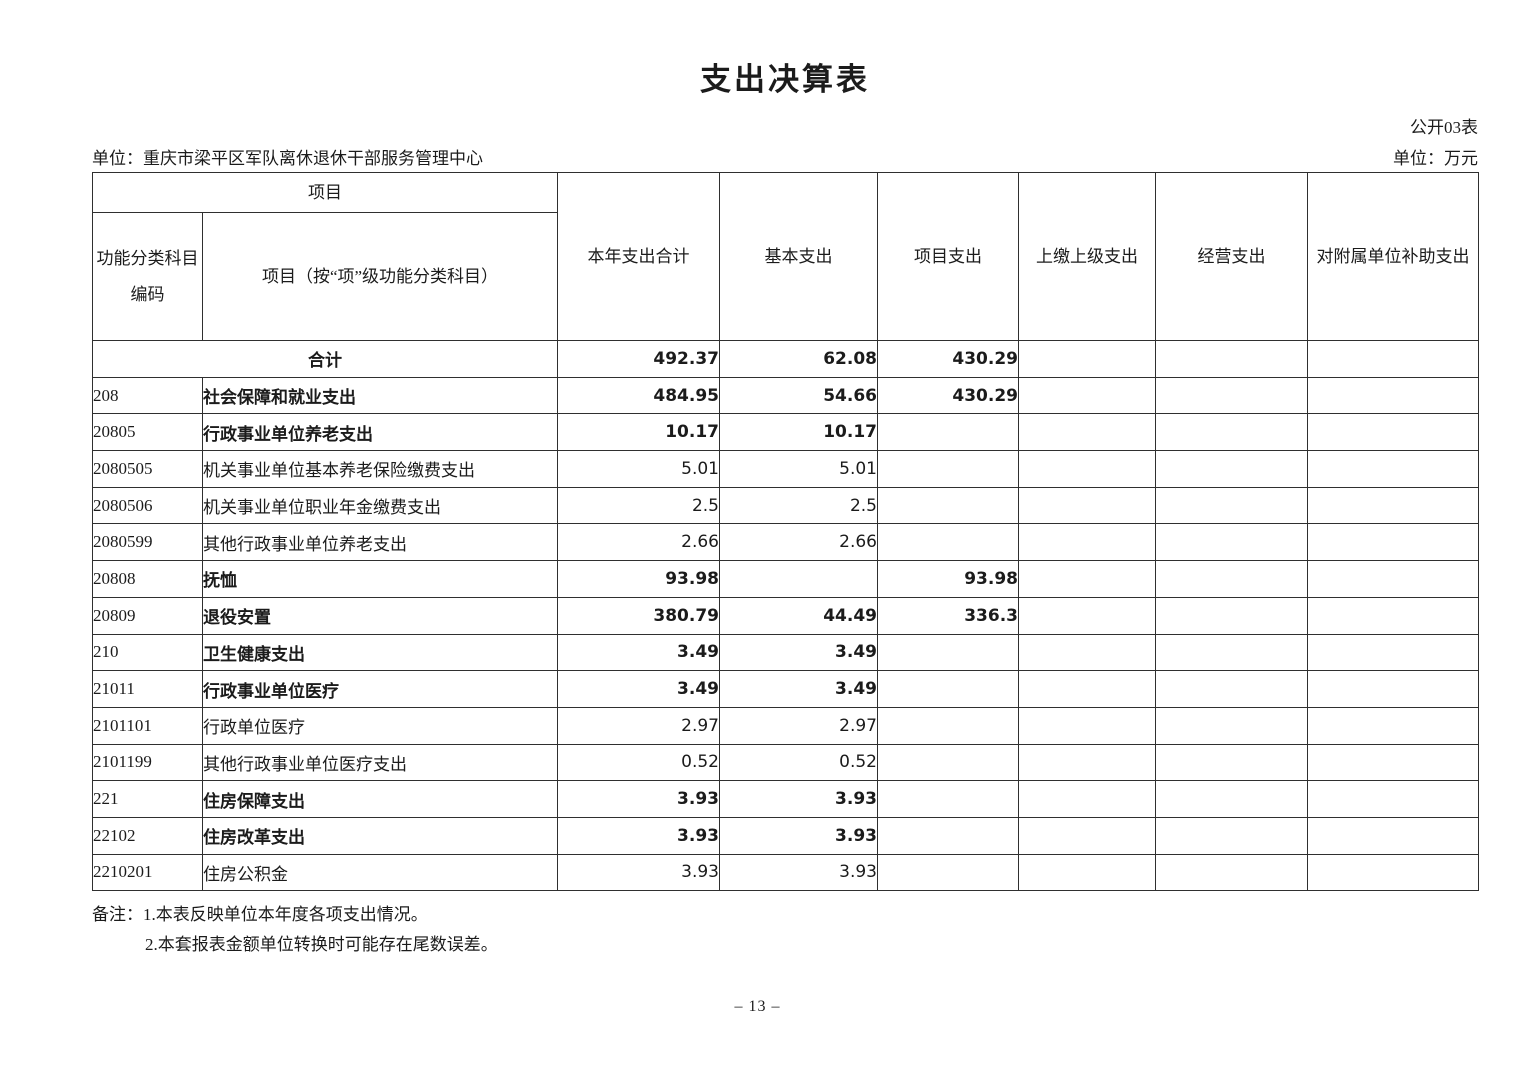  I want to click on table-row: 2101199 其他行政事业单位医疗支出 0.52 0.52, so click(785, 762).